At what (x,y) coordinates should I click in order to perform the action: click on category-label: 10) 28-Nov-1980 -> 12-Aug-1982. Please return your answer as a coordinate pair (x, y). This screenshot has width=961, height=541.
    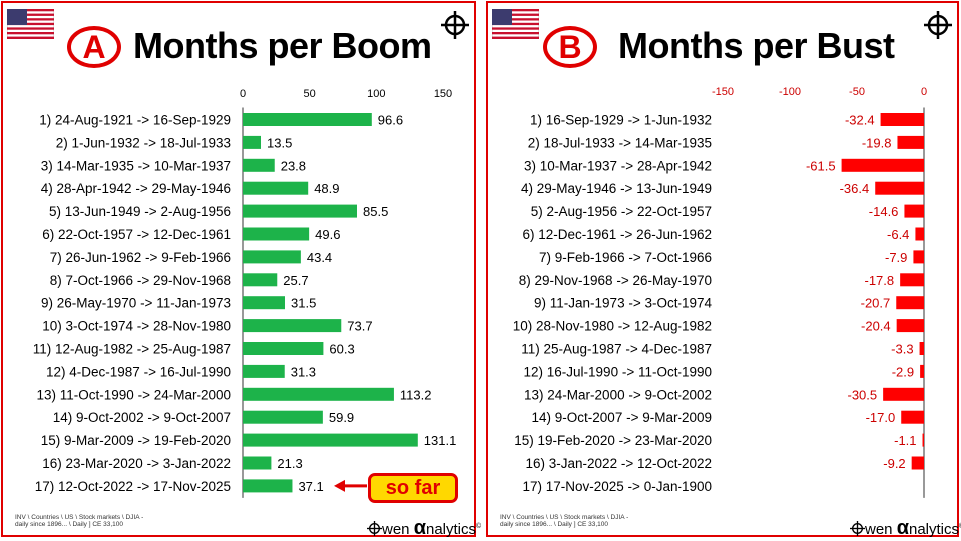
    Looking at the image, I should click on (612, 326).